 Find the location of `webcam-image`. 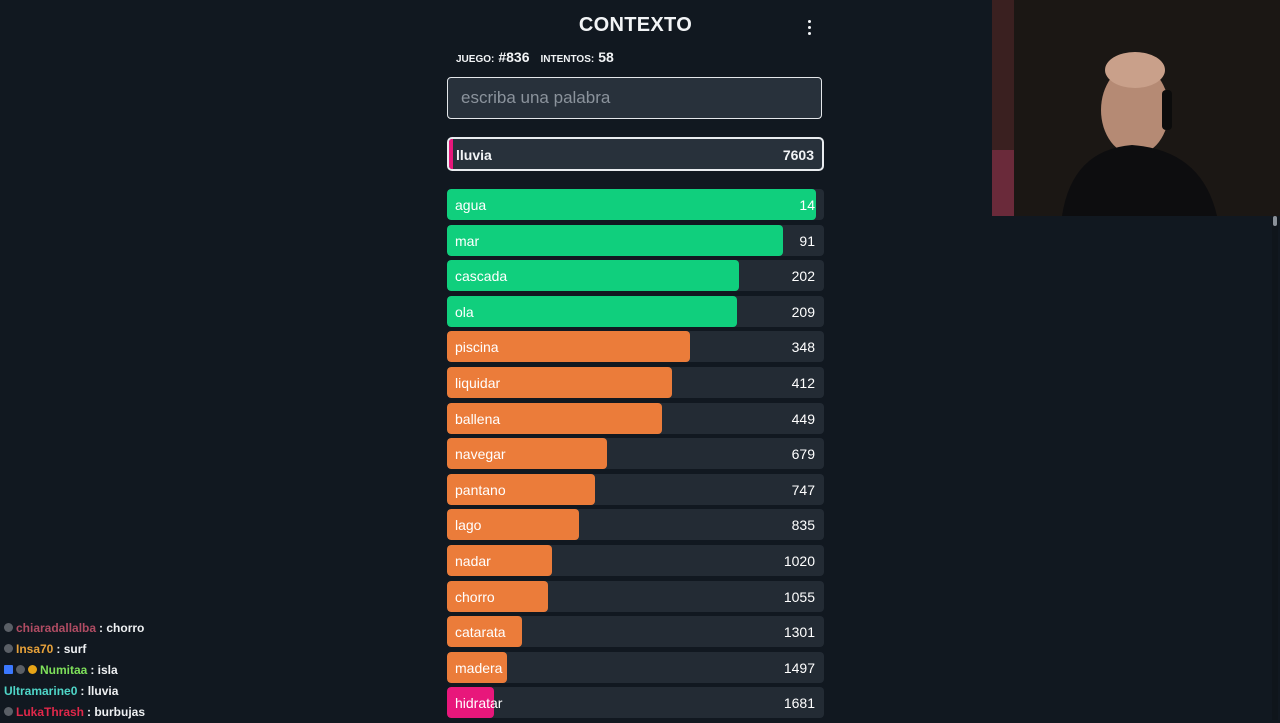

webcam-image is located at coordinates (1136, 108).